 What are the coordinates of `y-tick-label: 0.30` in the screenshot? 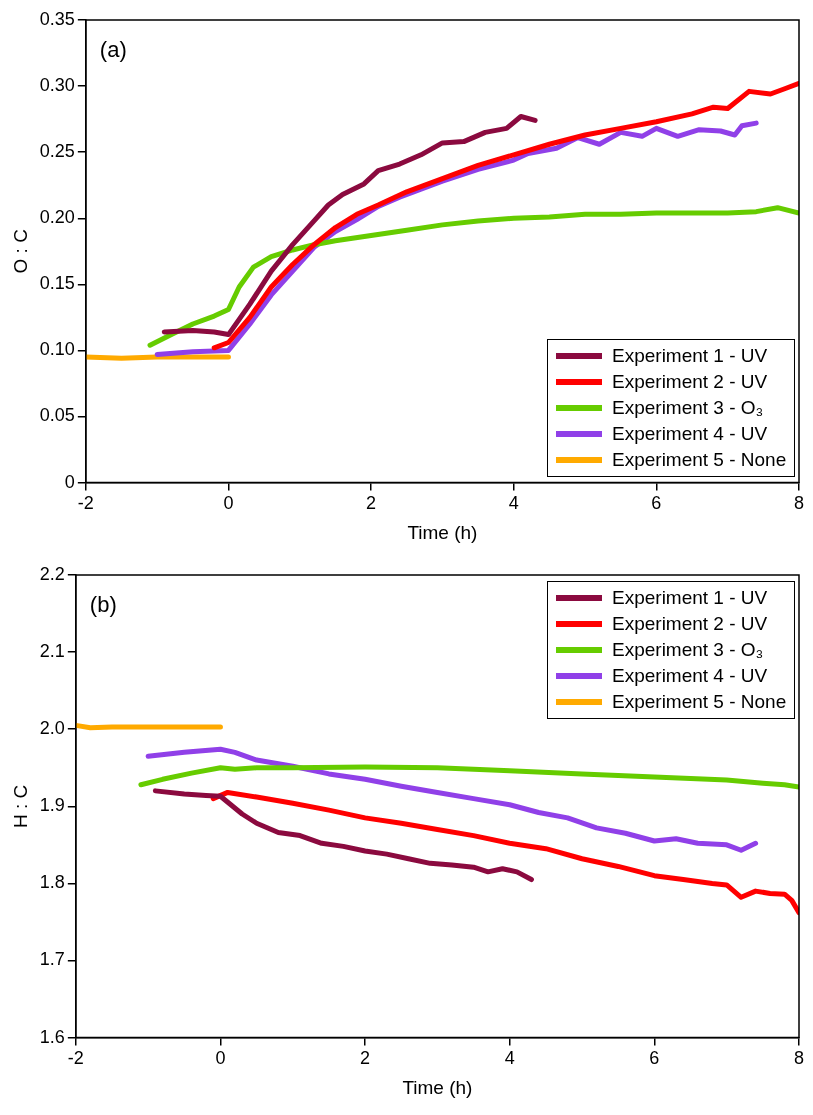 It's located at (57, 85).